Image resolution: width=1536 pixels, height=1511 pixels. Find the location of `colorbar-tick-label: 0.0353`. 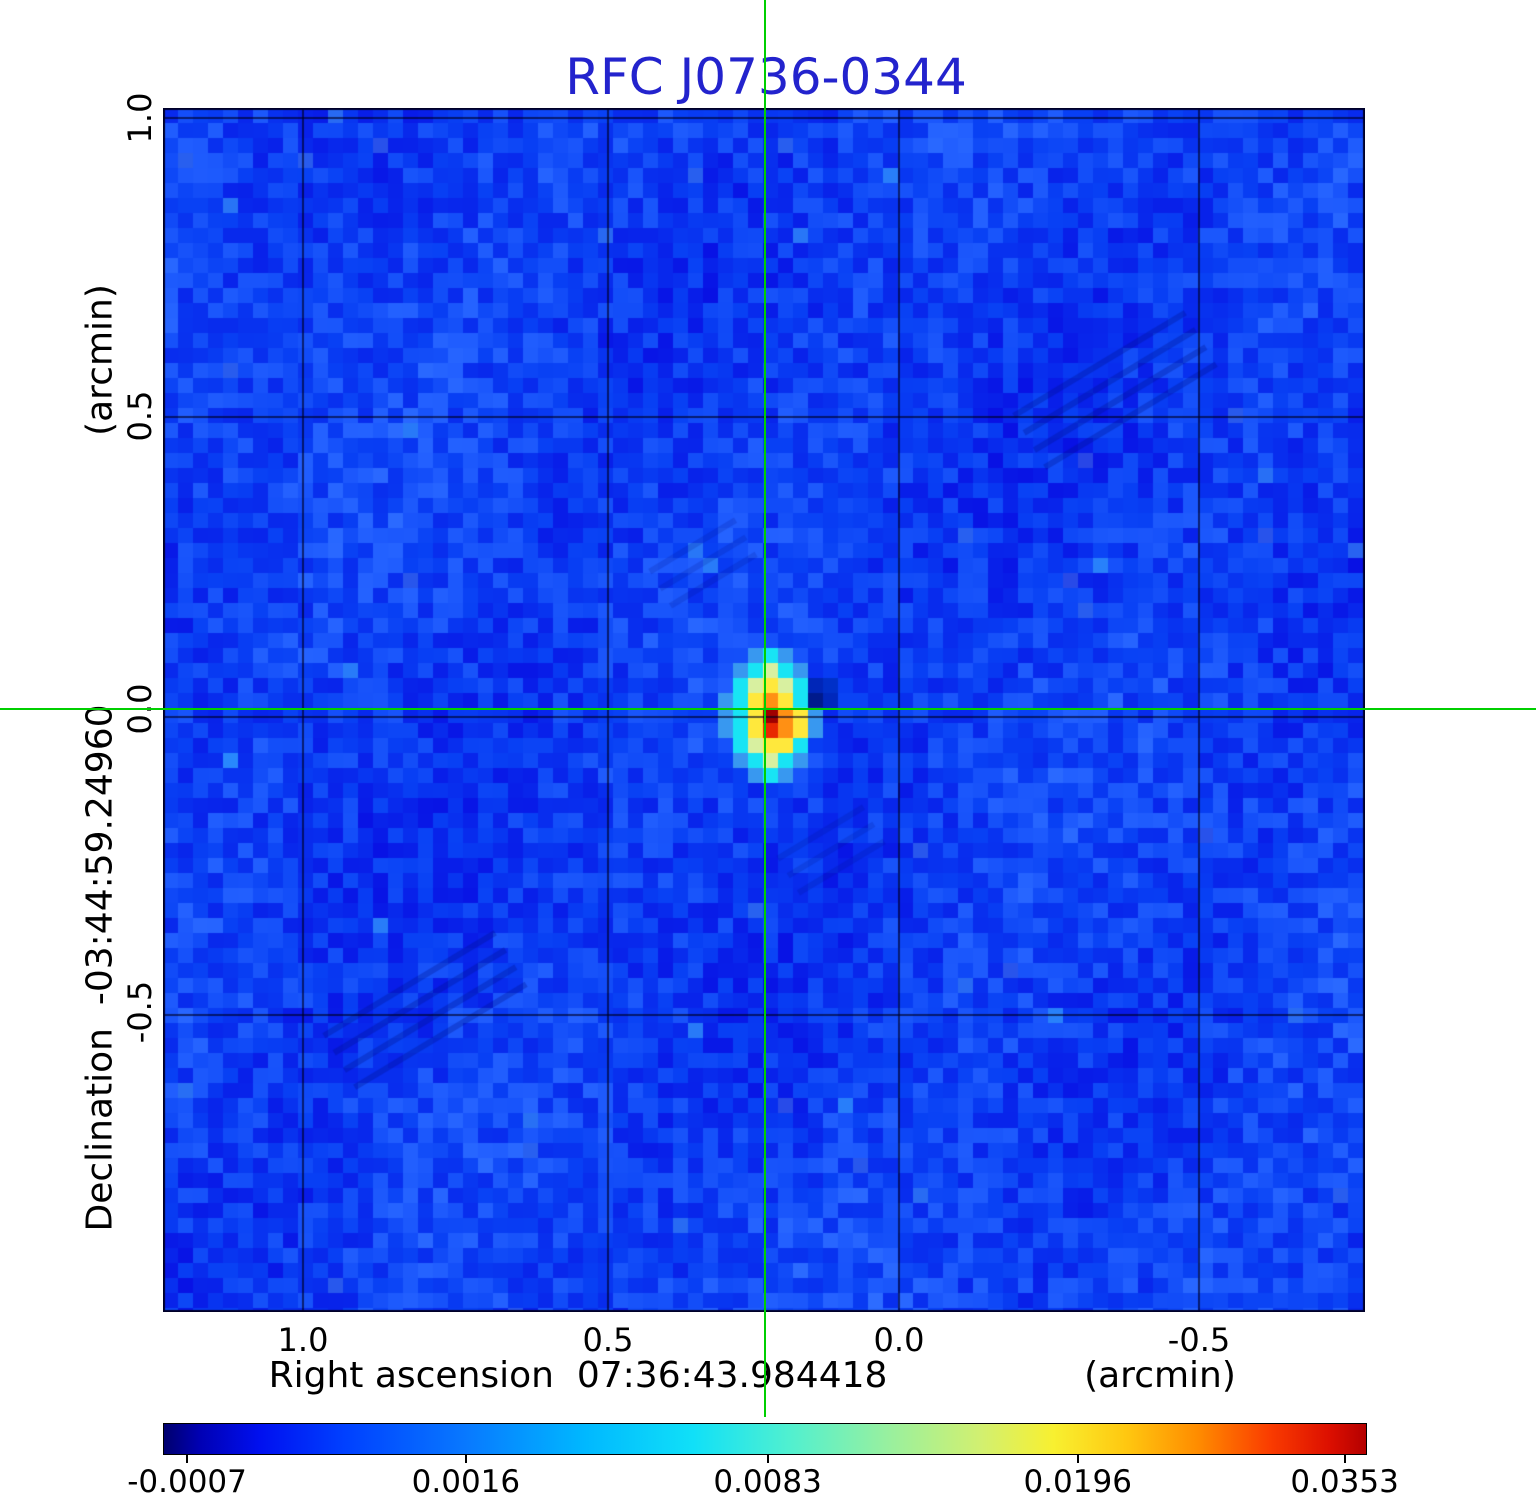

colorbar-tick-label: 0.0353 is located at coordinates (1344, 1482).